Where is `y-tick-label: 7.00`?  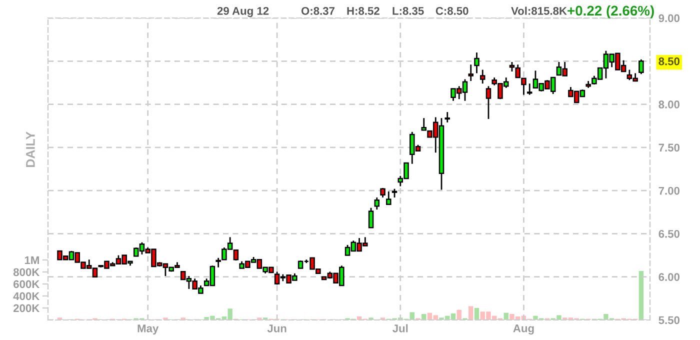
y-tick-label: 7.00 is located at coordinates (669, 190).